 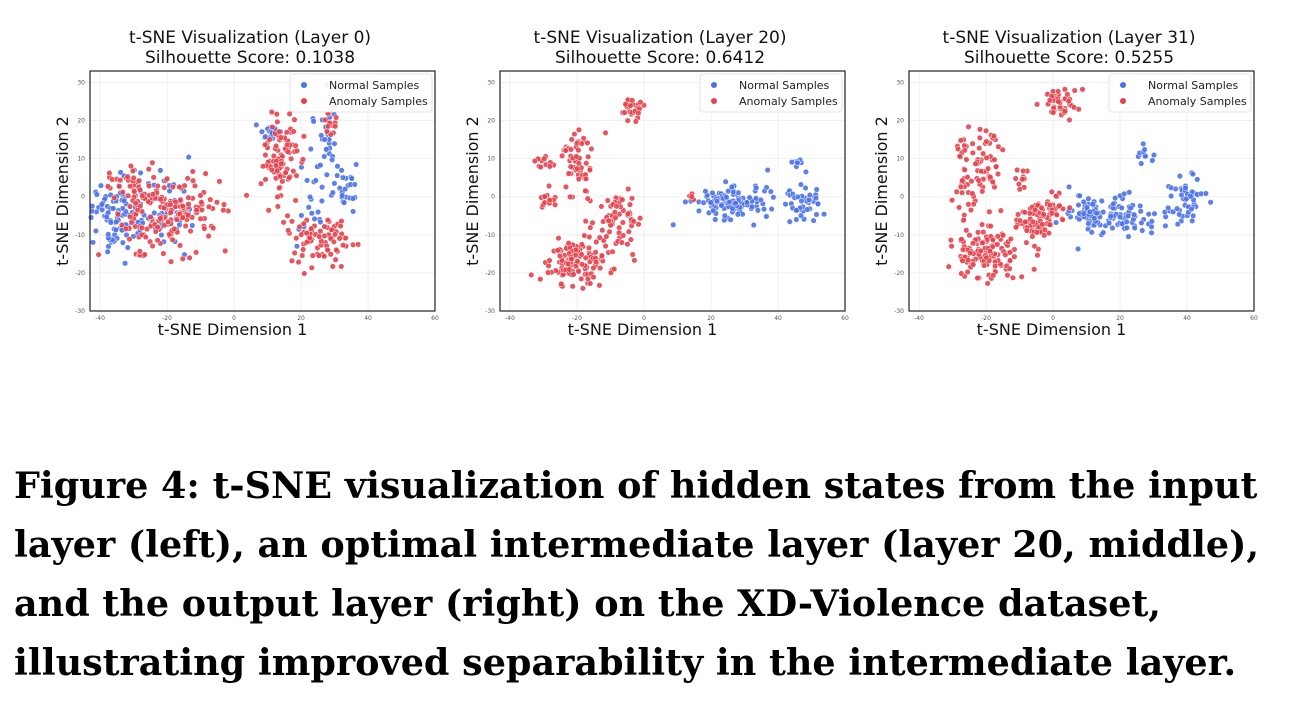 I want to click on legend-label: Anomaly Samples, so click(x=378, y=101).